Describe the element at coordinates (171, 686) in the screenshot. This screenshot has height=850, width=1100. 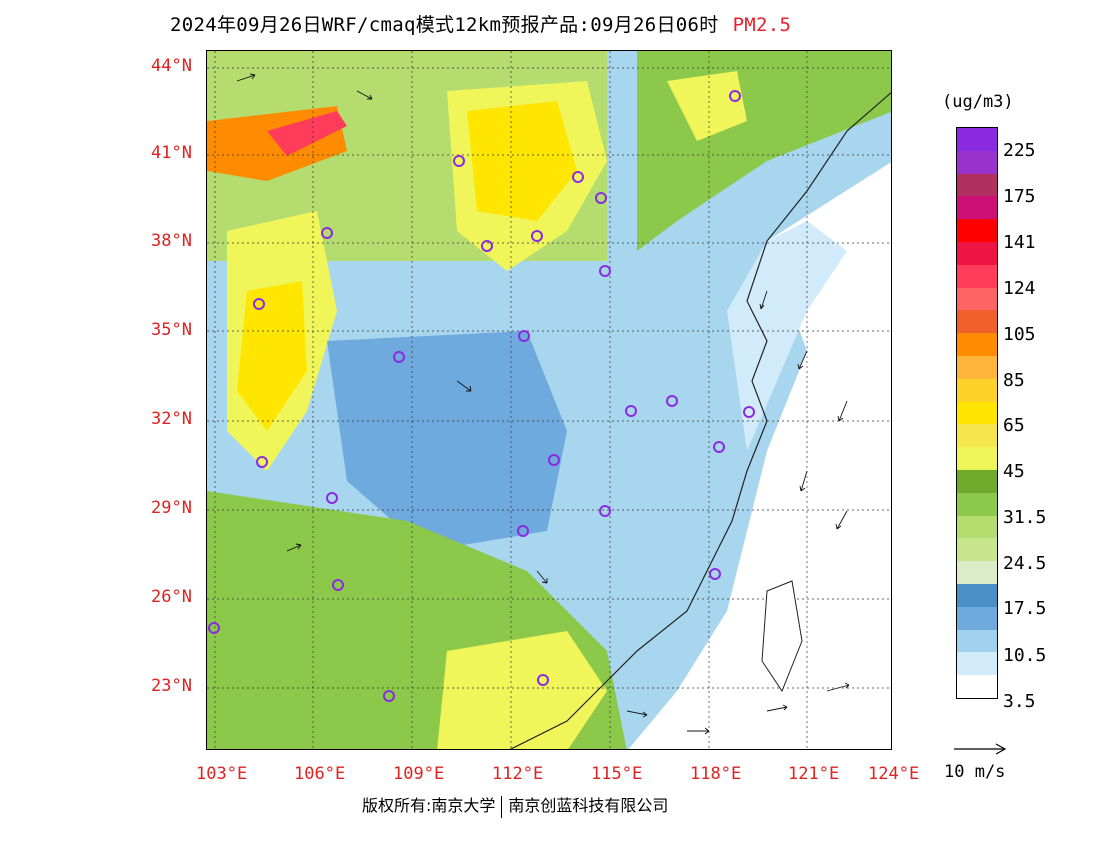
I see `lat-label-23N: 23°N` at that location.